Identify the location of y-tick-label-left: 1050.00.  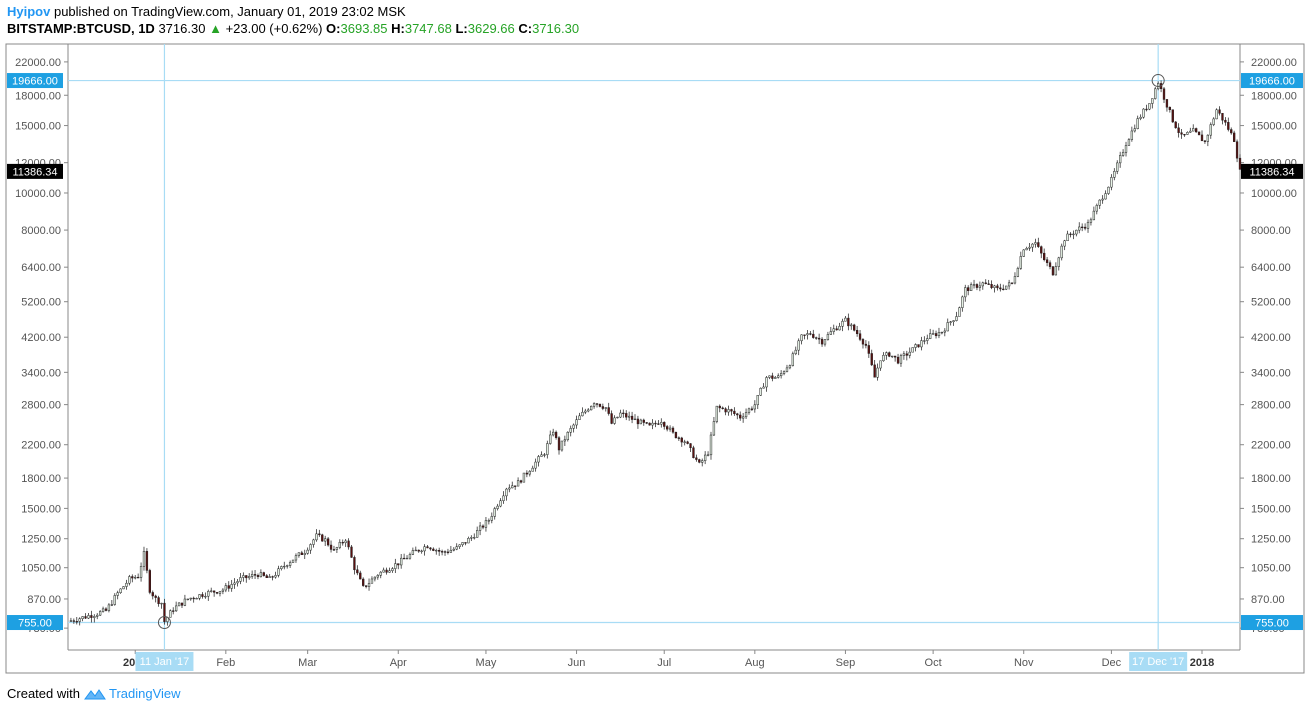
(41, 569).